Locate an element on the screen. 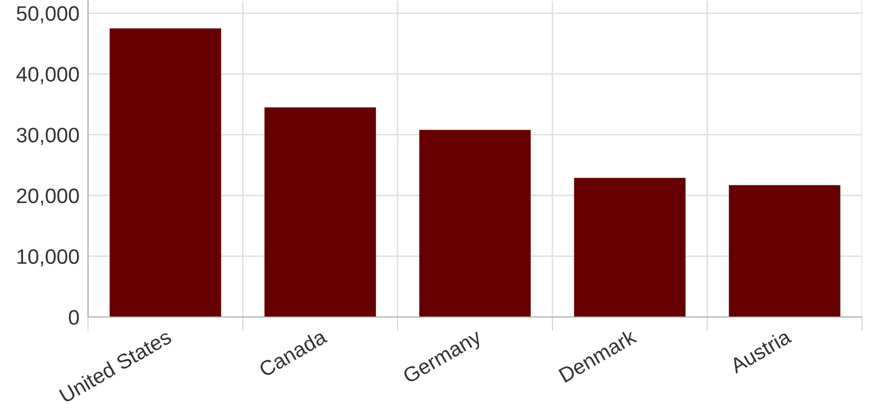 This screenshot has width=872, height=414. y-tick-label: 50,000 is located at coordinates (47, 15).